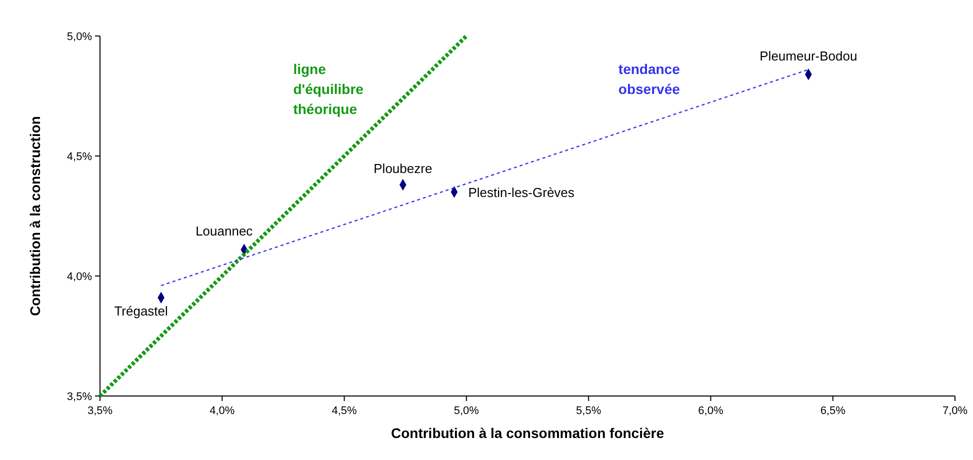 The height and width of the screenshot is (460, 973). I want to click on y-tick-label: 3,5%, so click(79, 397).